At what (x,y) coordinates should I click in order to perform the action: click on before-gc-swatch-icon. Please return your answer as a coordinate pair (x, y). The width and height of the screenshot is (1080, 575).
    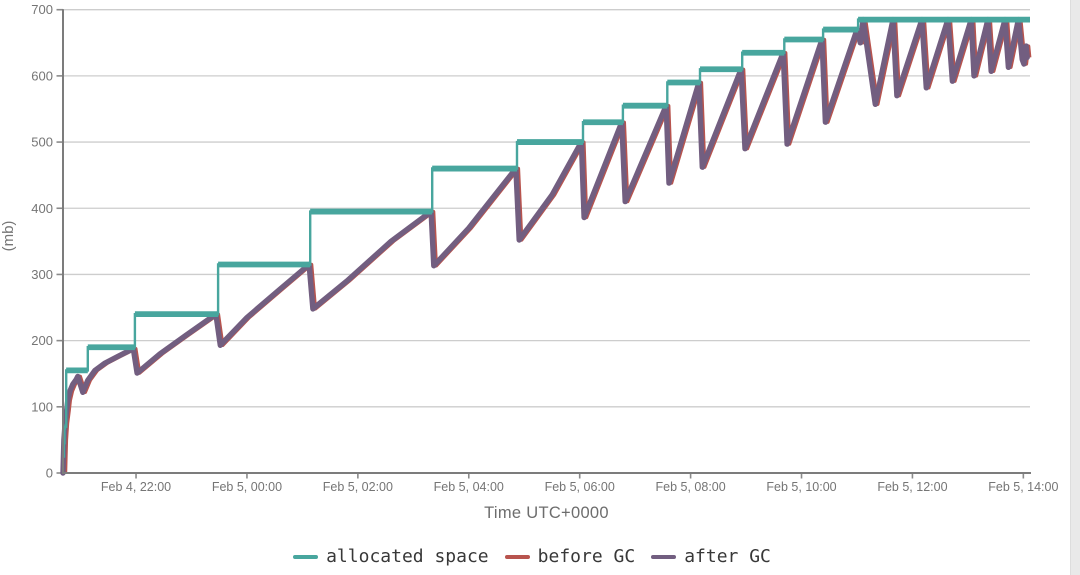
    Looking at the image, I should click on (517, 556).